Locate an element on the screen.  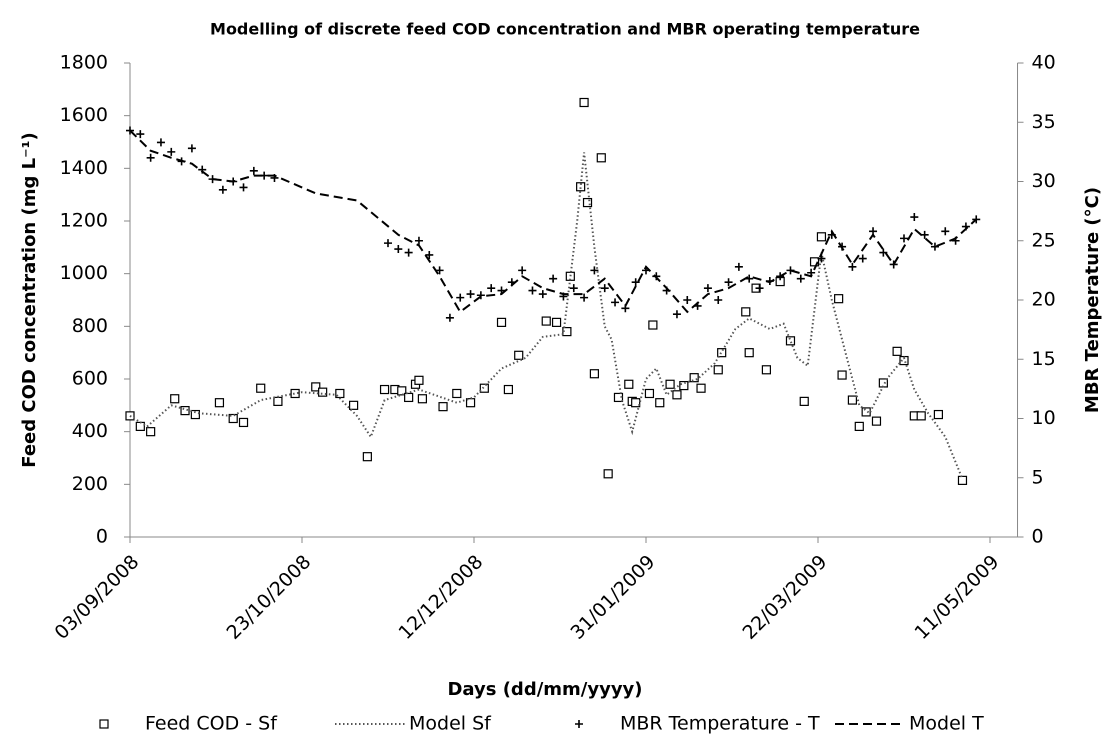
legend-label: Model T is located at coordinates (946, 724).